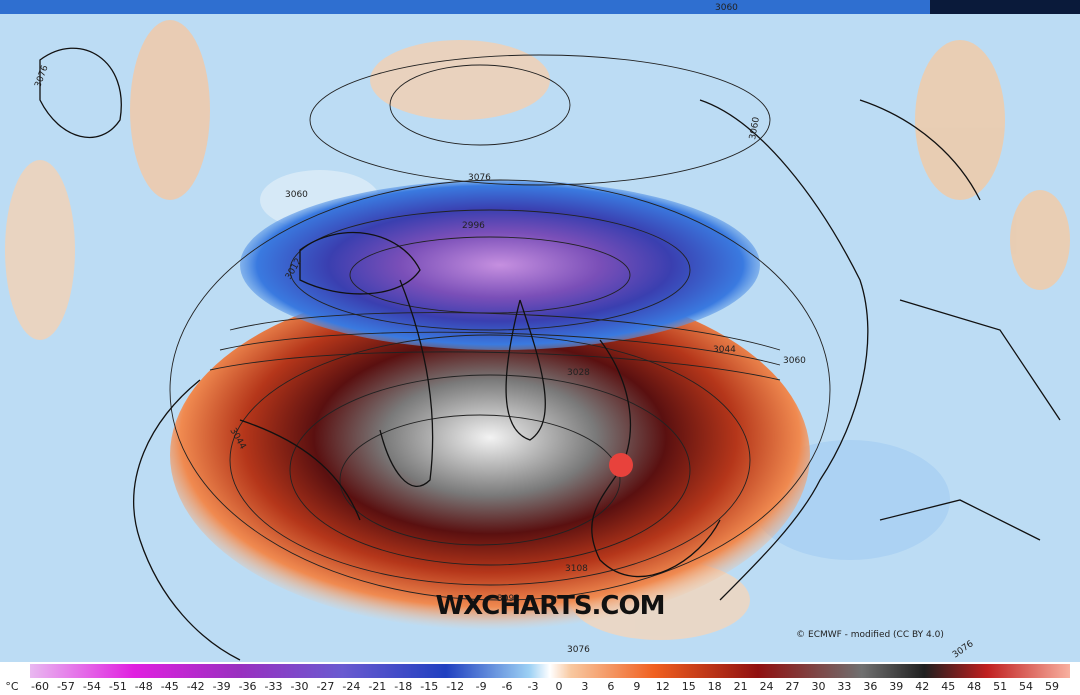 The image size is (1080, 695). I want to click on legend-label: -30, so click(300, 686).